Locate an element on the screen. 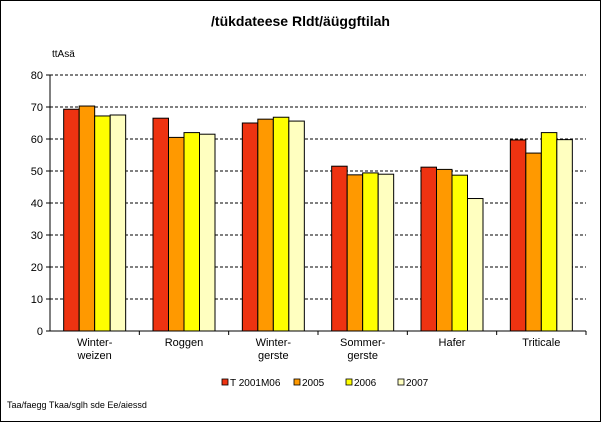 This screenshot has width=601, height=422. legend-label: 2007 is located at coordinates (417, 383).